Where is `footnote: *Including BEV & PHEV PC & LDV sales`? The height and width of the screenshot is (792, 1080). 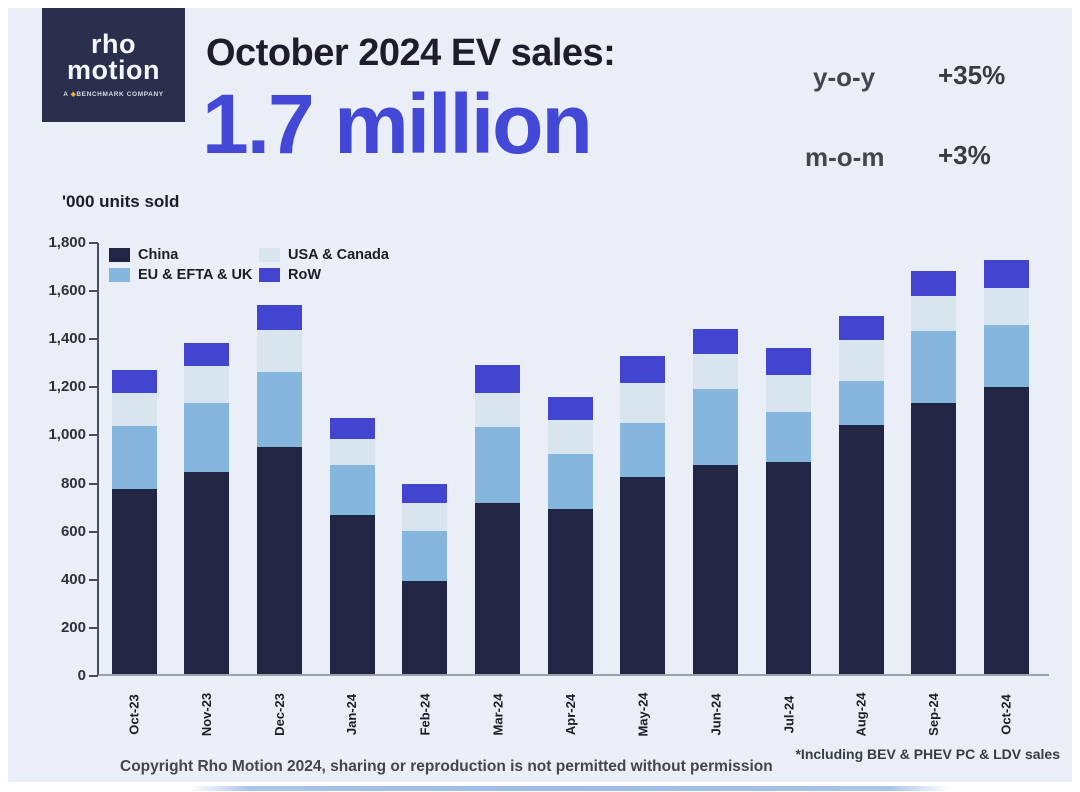
footnote: *Including BEV & PHEV PC & LDV sales is located at coordinates (927, 754).